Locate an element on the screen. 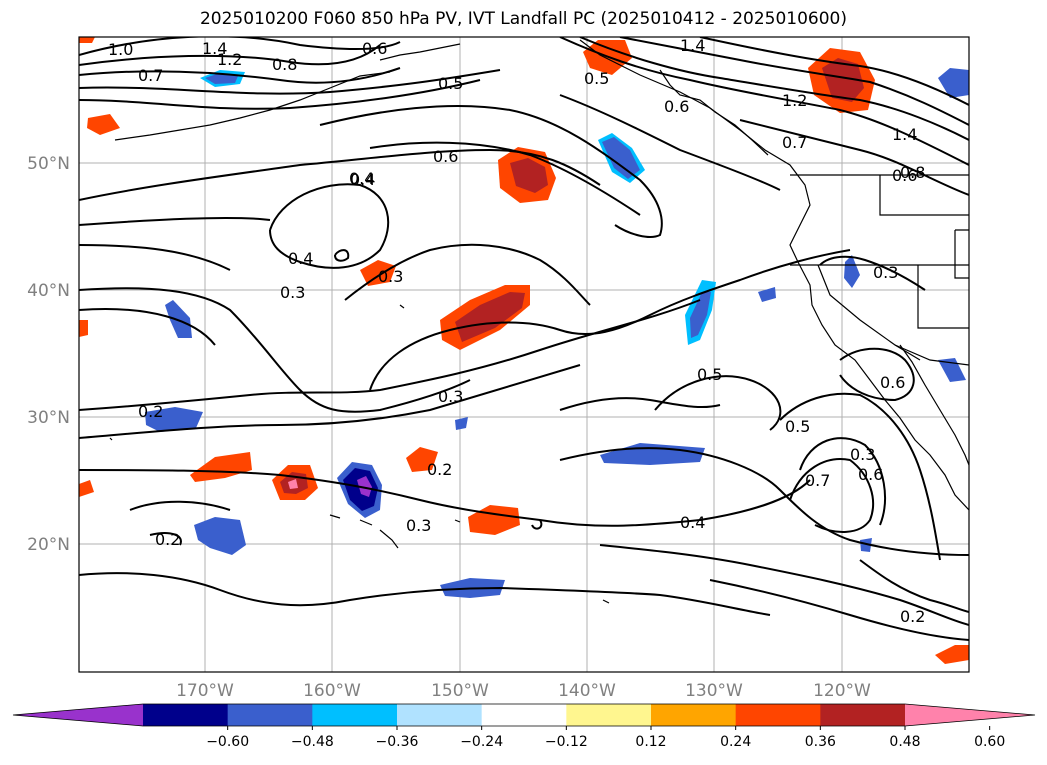 The height and width of the screenshot is (765, 1047). alaska-coast is located at coordinates (420, 52).